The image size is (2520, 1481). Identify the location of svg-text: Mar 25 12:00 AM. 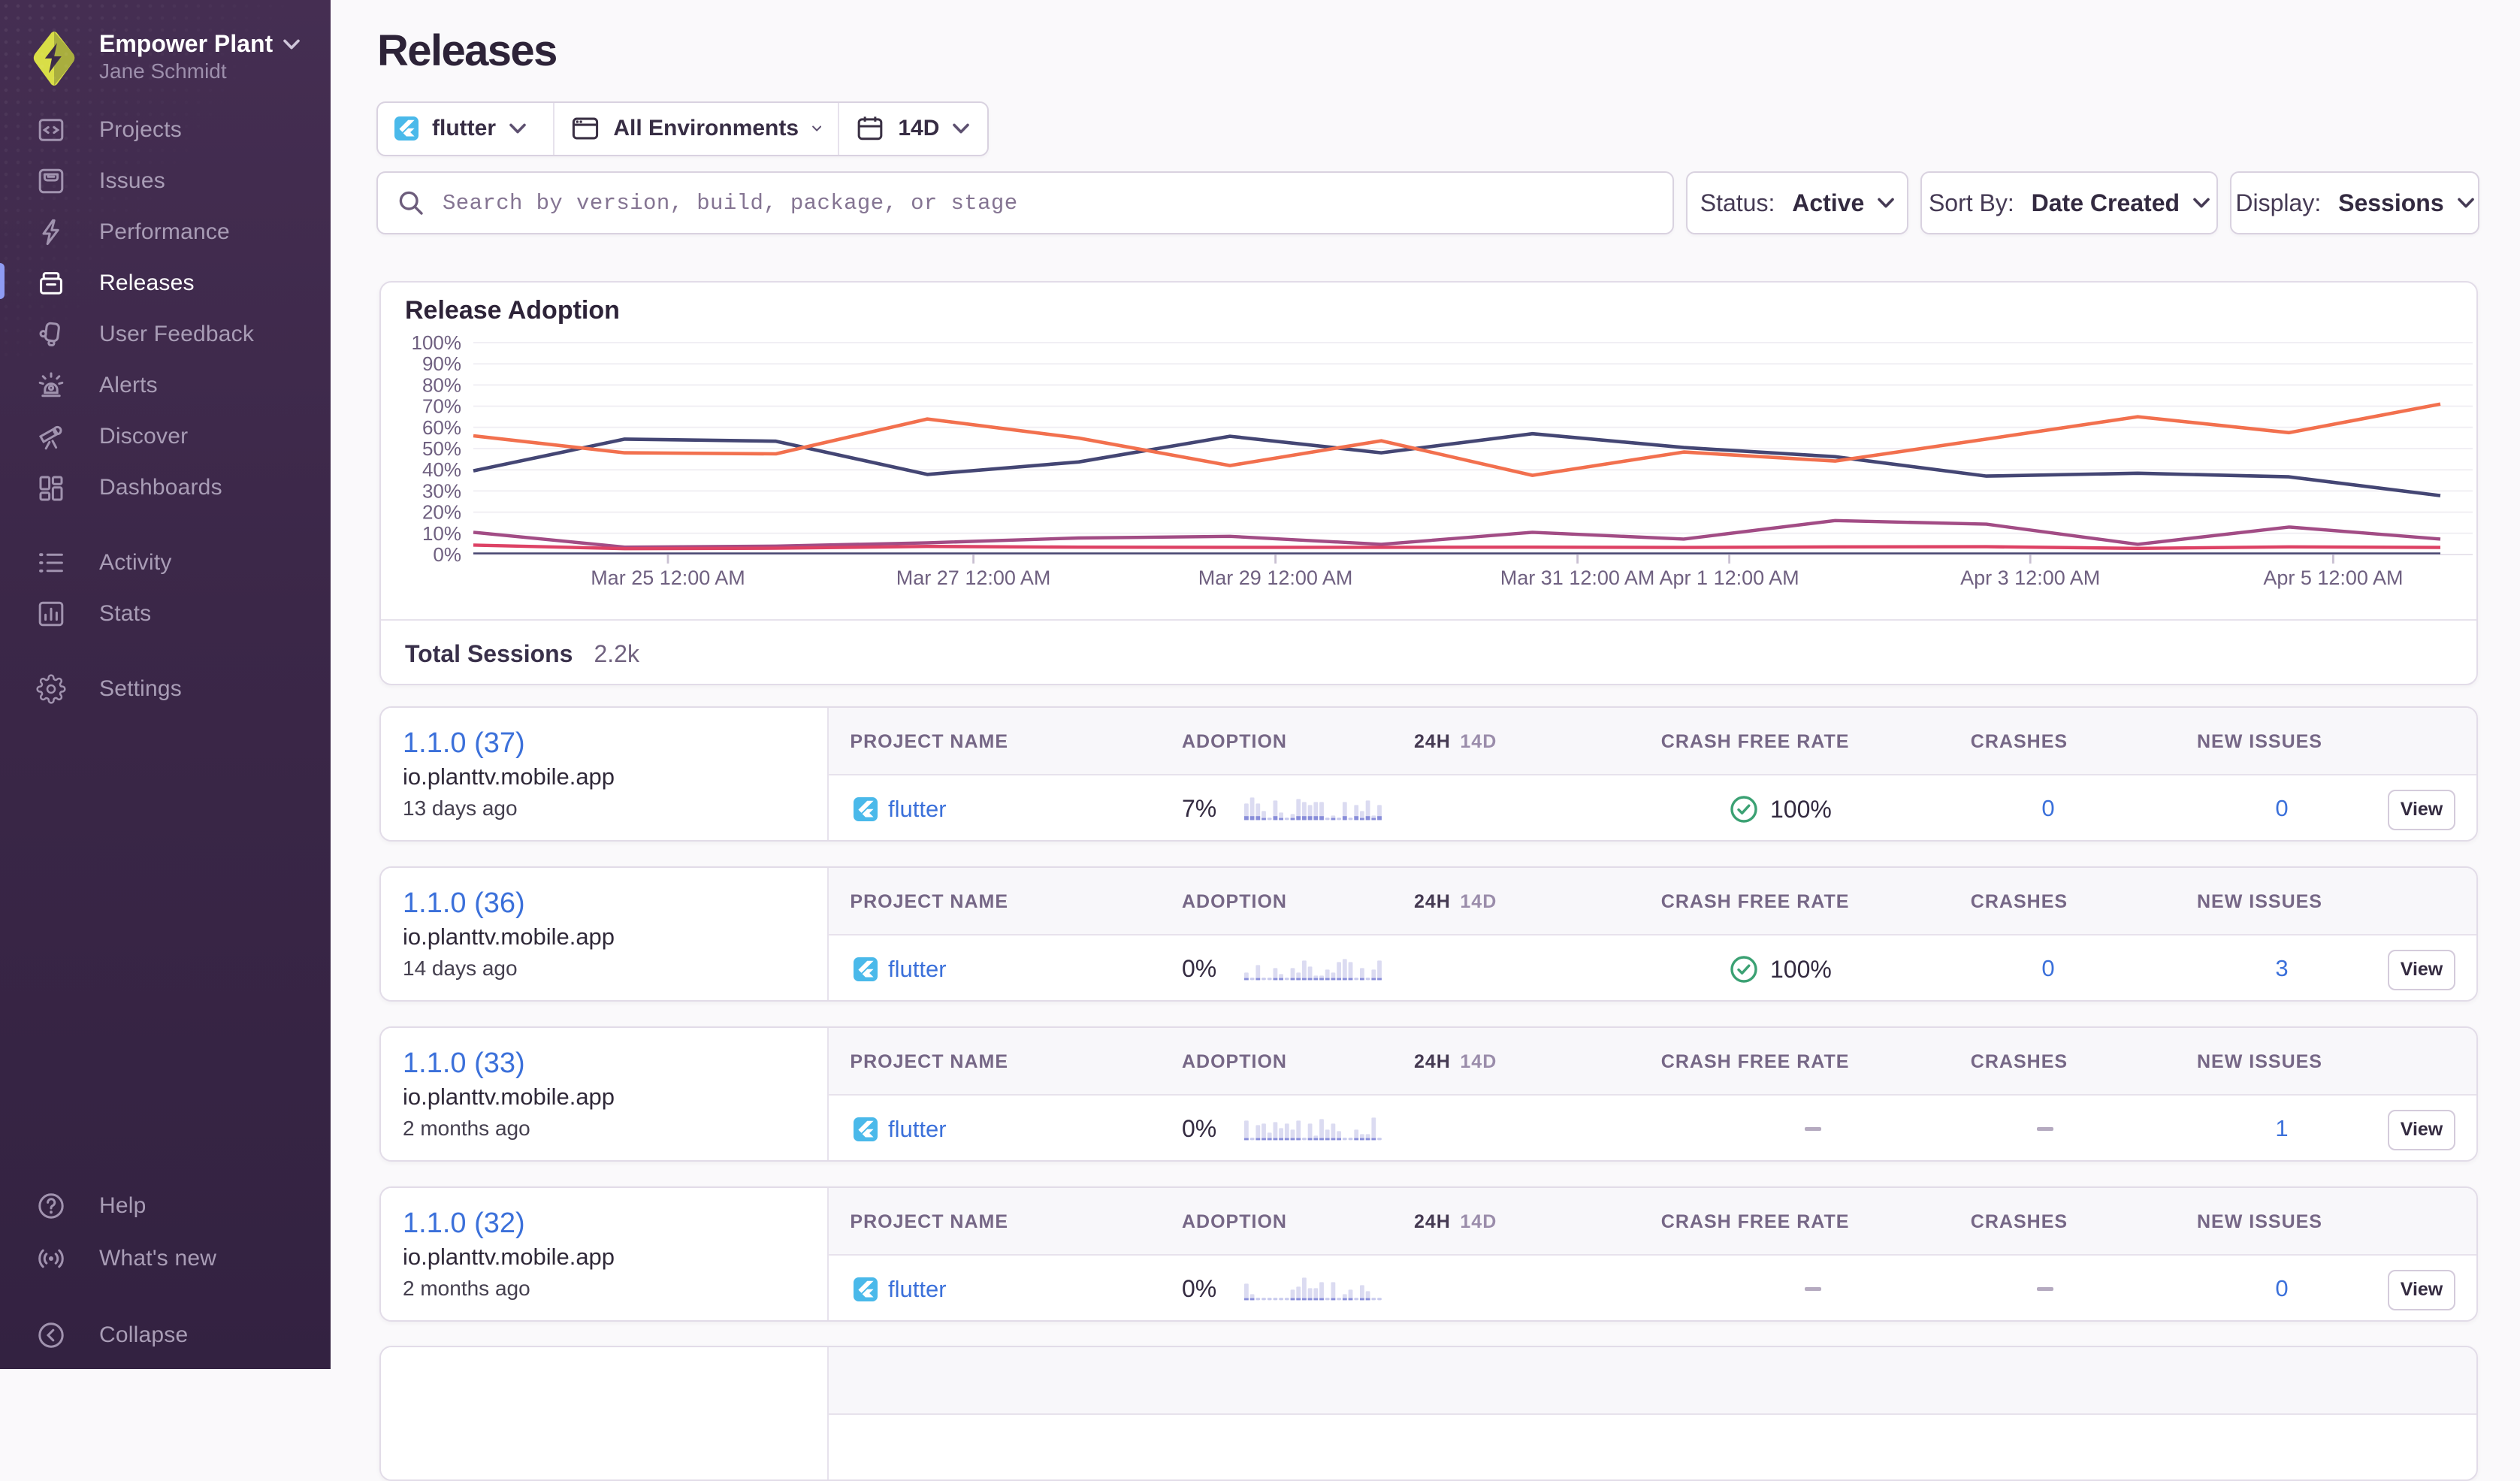
(668, 578).